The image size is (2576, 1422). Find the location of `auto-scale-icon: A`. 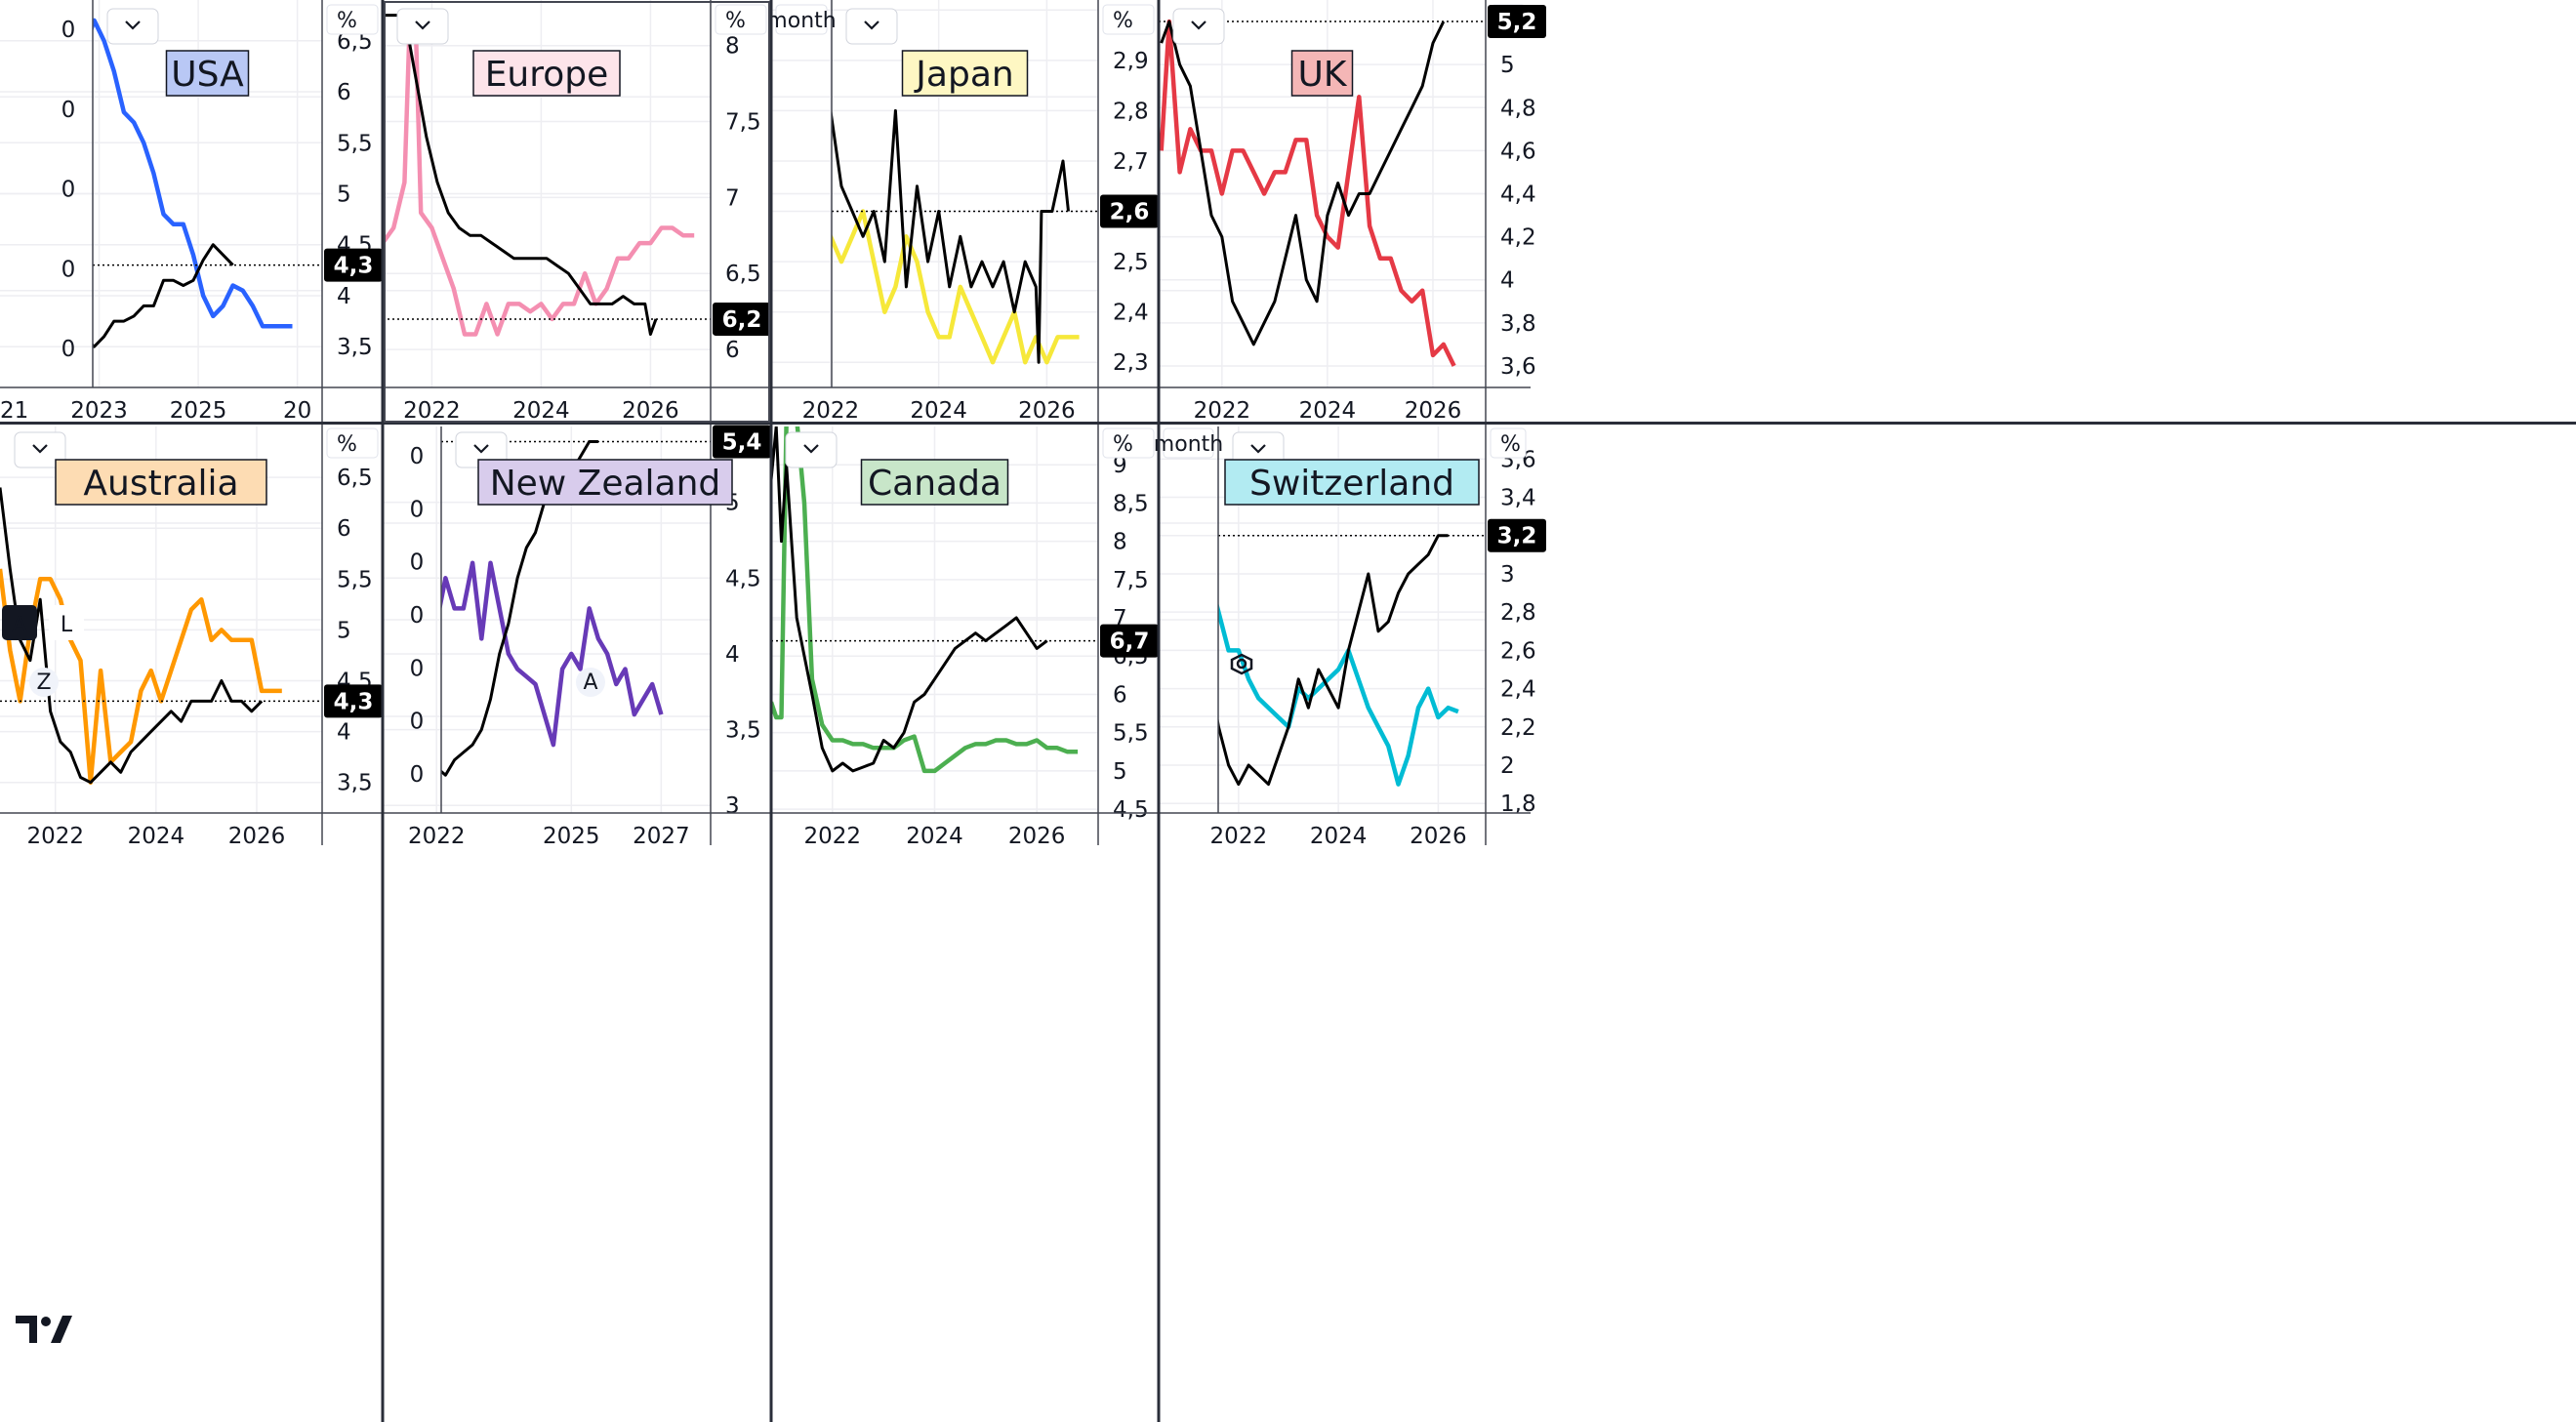

auto-scale-icon: A is located at coordinates (590, 683).